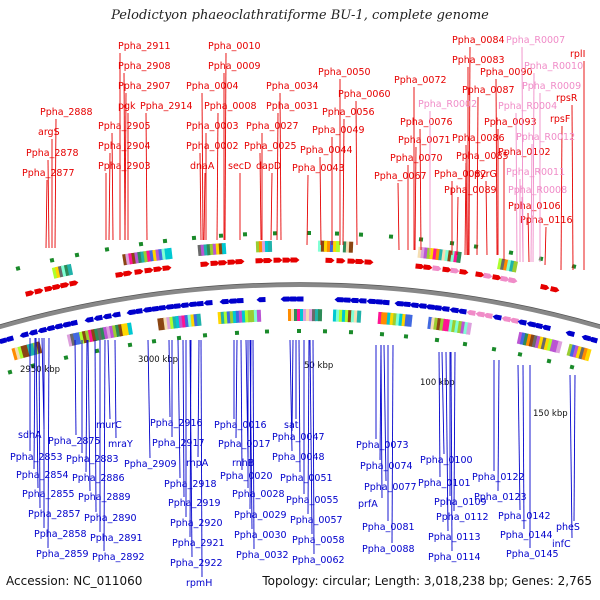 The width and height of the screenshot is (600, 600). What do you see at coordinates (127, 106) in the screenshot?
I see `top-gene-label: pgk` at bounding box center [127, 106].